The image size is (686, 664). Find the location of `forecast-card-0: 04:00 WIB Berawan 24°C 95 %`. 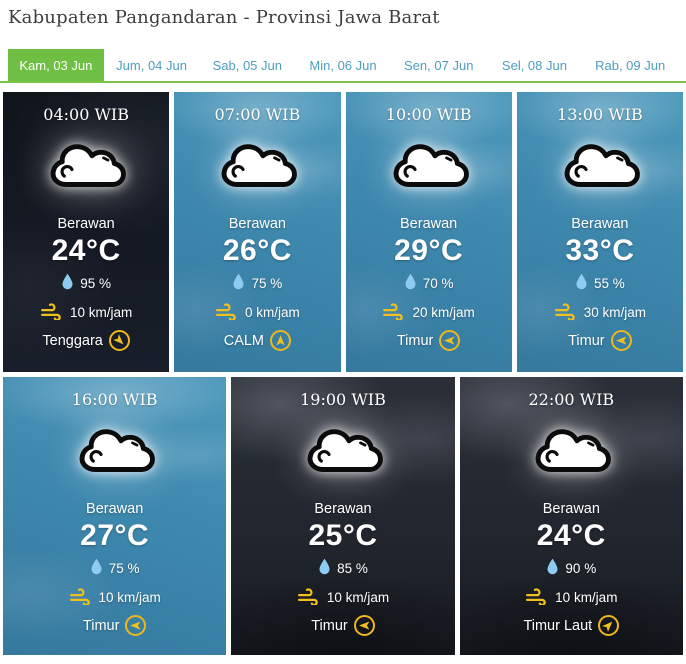

forecast-card-0: 04:00 WIB Berawan 24°C 95 % is located at coordinates (86, 232).